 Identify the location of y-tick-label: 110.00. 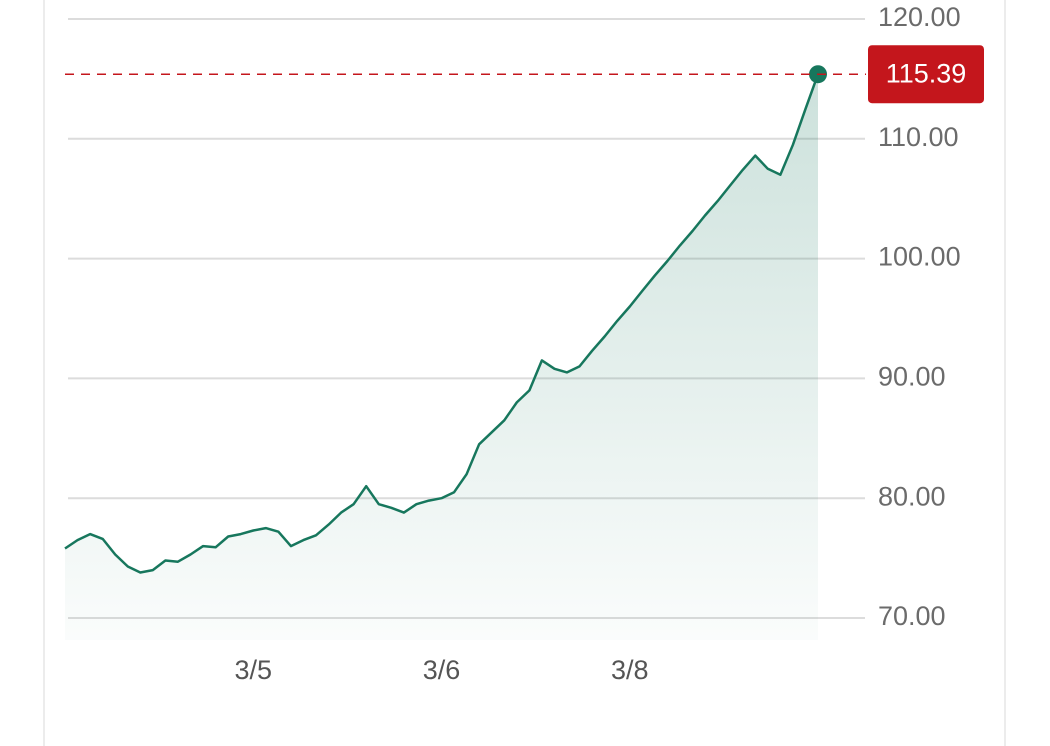
(918, 137).